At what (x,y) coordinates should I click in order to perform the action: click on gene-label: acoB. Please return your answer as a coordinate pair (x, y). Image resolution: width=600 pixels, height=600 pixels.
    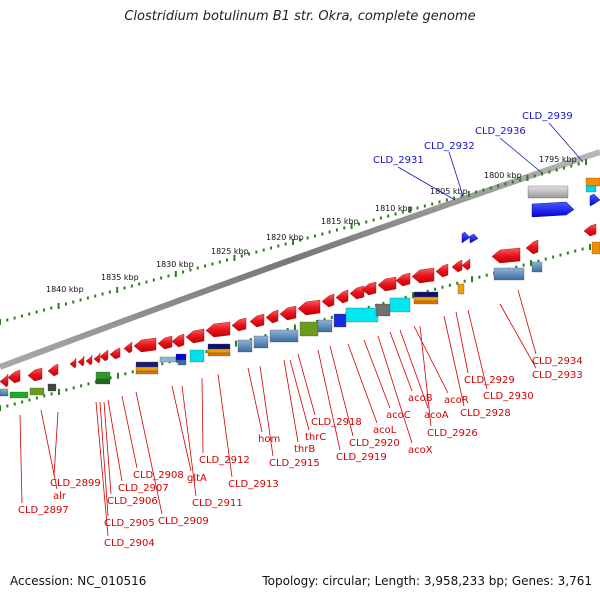
    Looking at the image, I should click on (420, 398).